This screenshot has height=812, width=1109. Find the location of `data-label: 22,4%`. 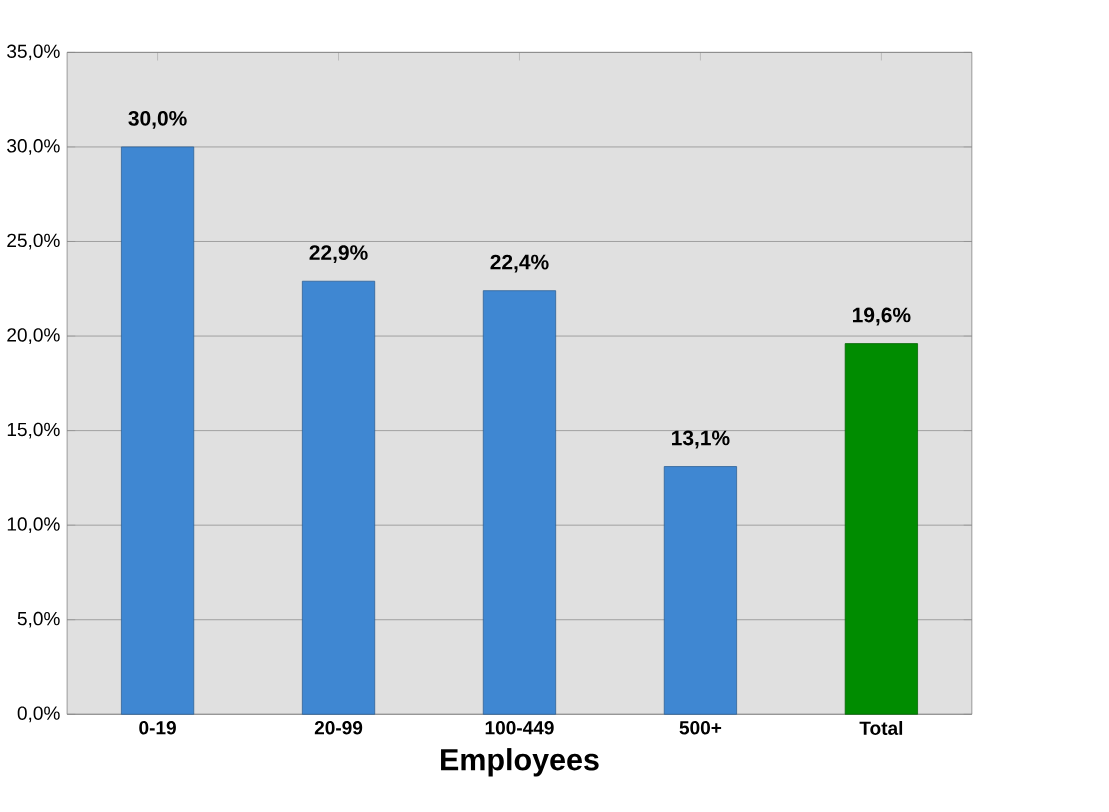

data-label: 22,4% is located at coordinates (519, 263).